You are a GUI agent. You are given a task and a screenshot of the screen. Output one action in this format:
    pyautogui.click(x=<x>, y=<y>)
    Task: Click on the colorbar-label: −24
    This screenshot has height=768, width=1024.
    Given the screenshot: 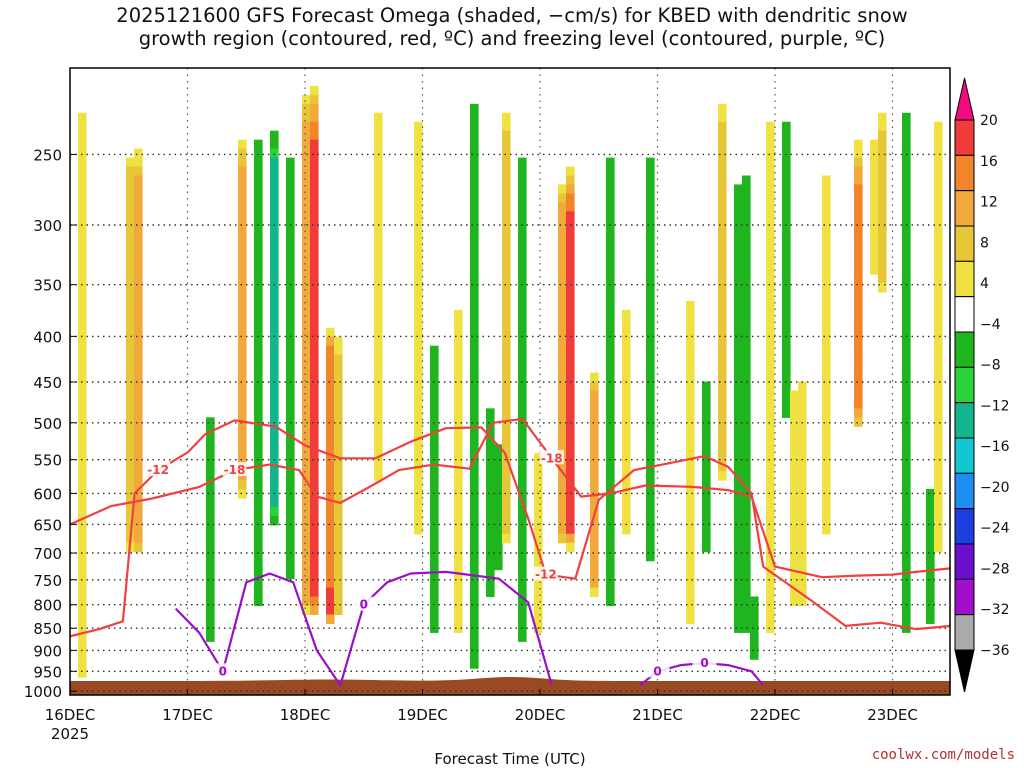 What is the action you would take?
    pyautogui.click(x=995, y=529)
    